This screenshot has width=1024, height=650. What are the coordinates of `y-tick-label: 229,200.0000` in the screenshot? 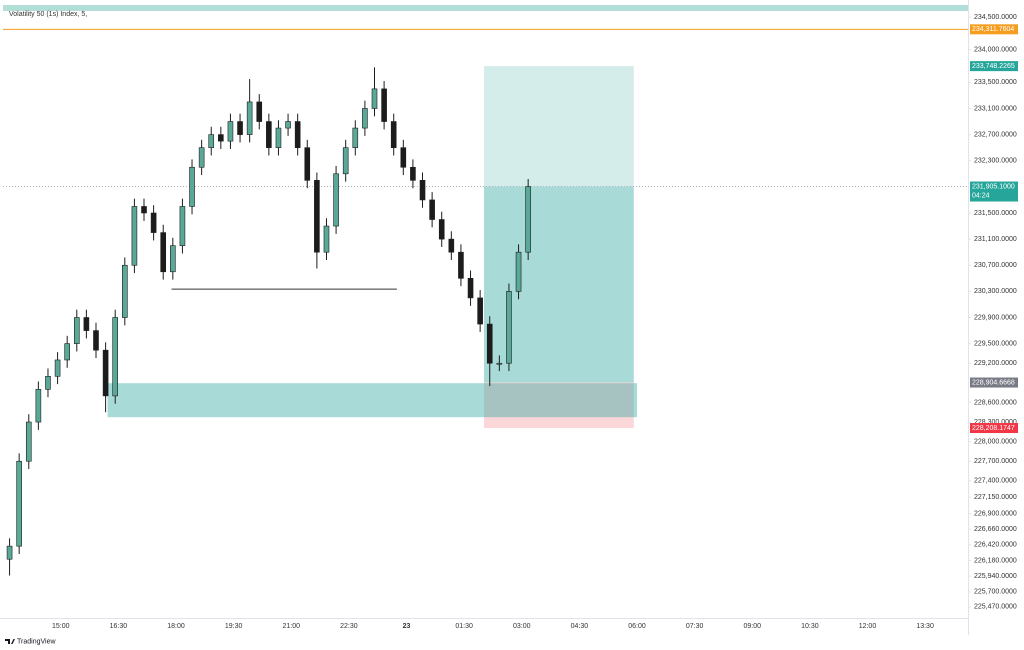 It's located at (995, 363).